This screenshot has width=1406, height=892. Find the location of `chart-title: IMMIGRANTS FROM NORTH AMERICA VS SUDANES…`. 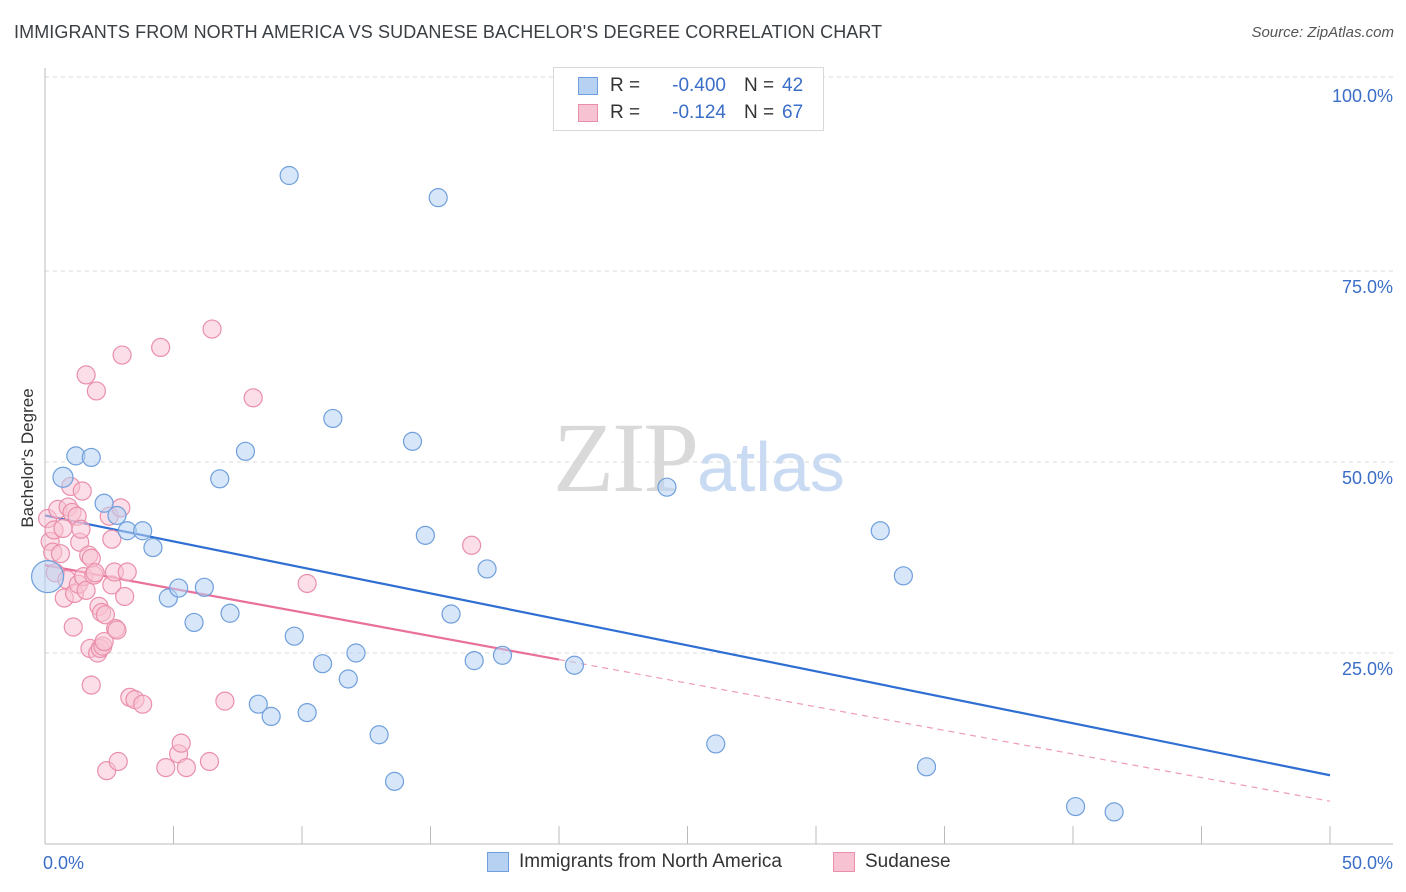

chart-title: IMMIGRANTS FROM NORTH AMERICA VS SUDANES… is located at coordinates (448, 32).